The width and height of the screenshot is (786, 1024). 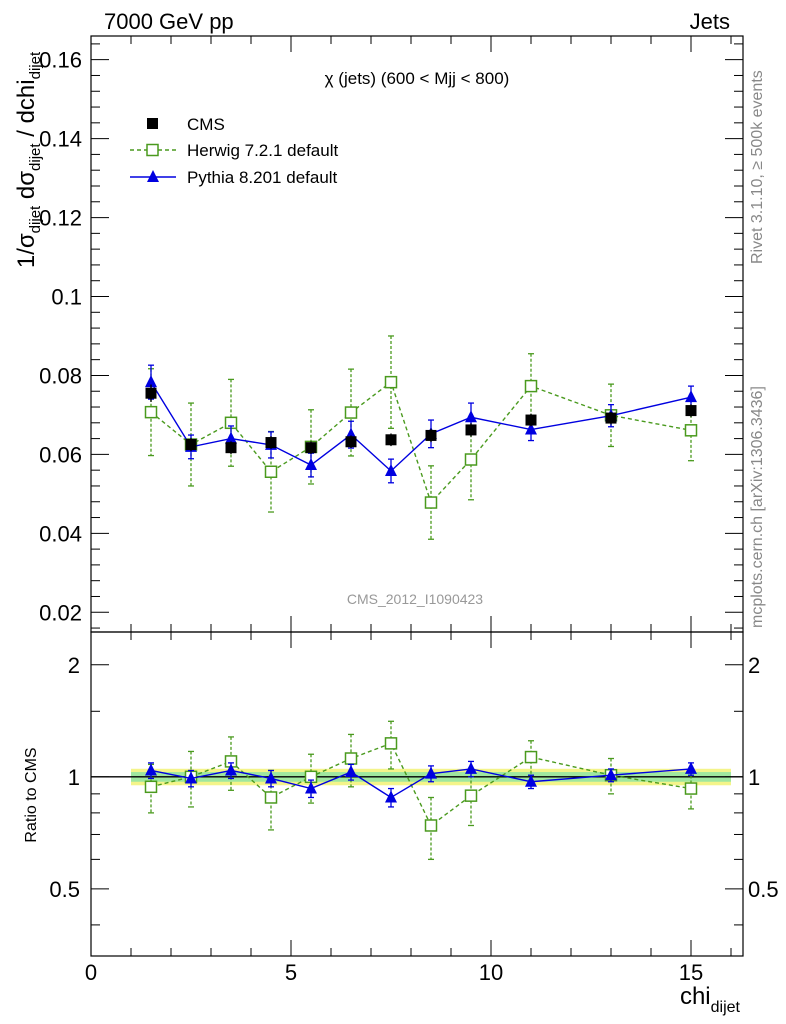 I want to click on ratio-tick-label-right: 1, so click(x=754, y=777).